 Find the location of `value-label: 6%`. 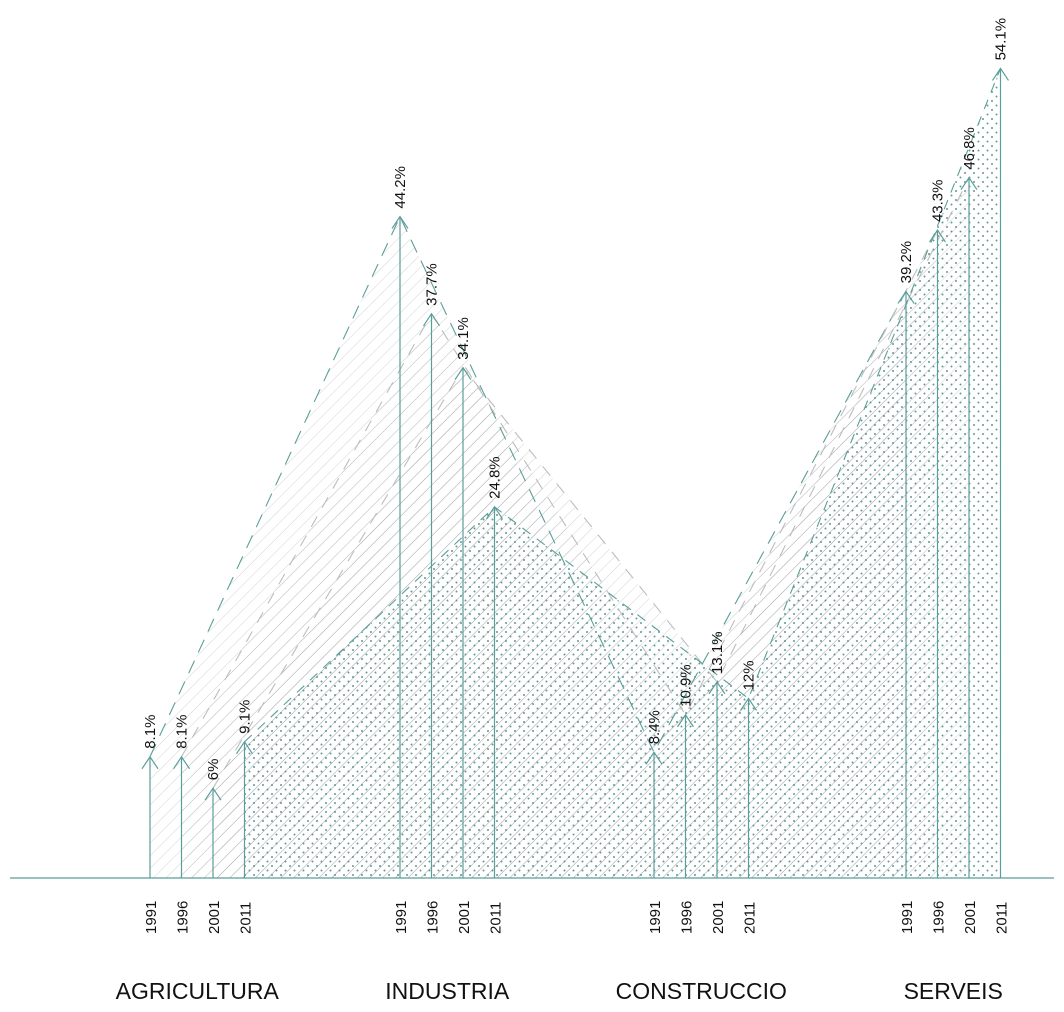

value-label: 6% is located at coordinates (213, 770).